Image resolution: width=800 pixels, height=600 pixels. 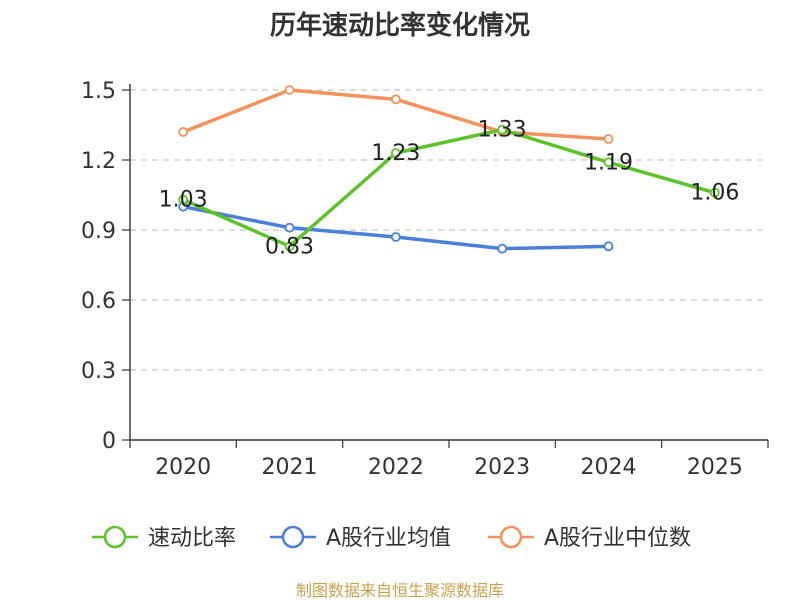 What do you see at coordinates (183, 467) in the screenshot?
I see `x-tick-label: 2020` at bounding box center [183, 467].